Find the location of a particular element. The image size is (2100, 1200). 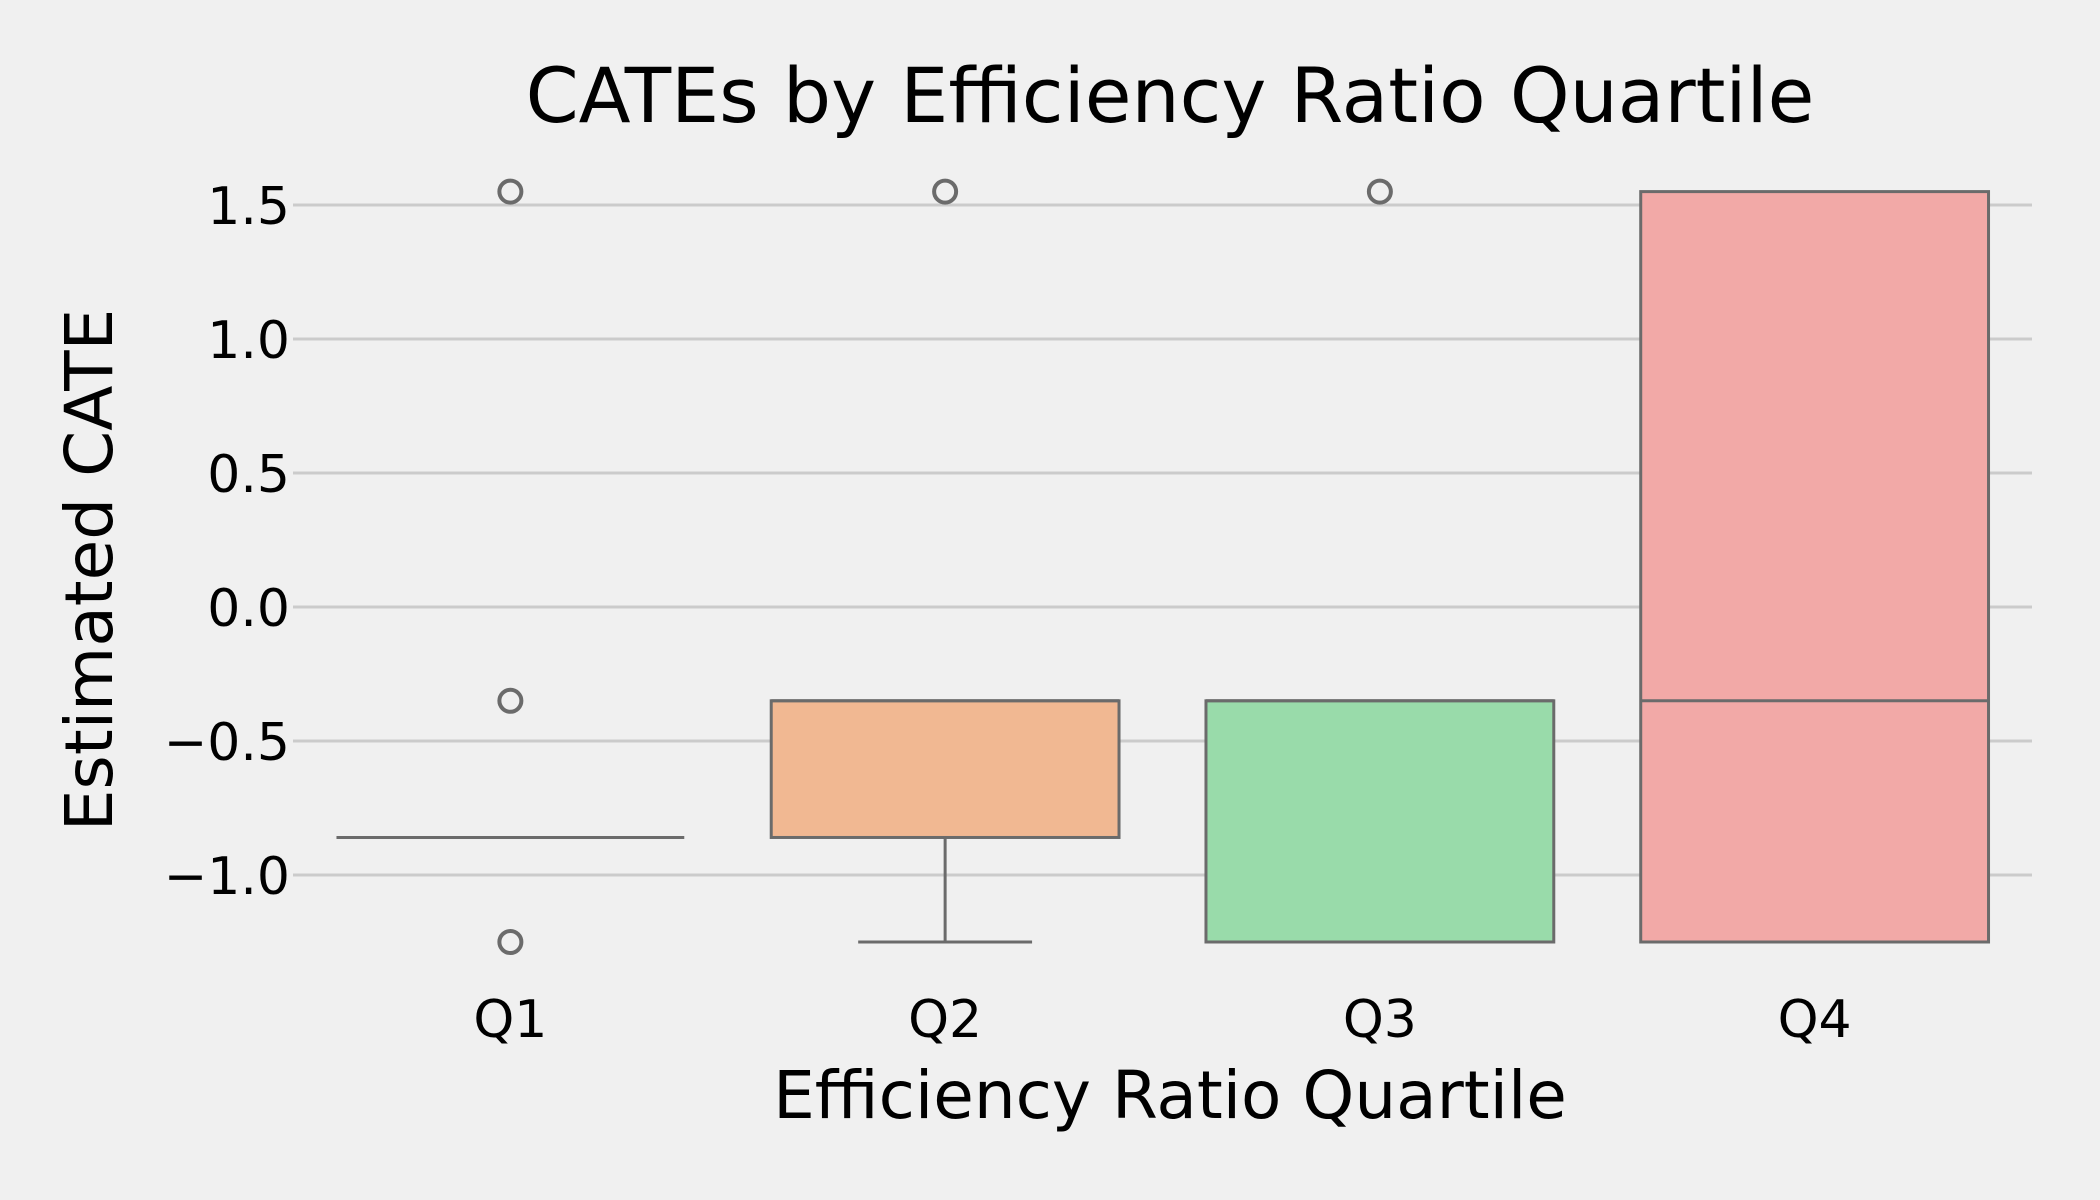

x-axis-label: Efficiency Ratio Quartile is located at coordinates (1170, 1095).